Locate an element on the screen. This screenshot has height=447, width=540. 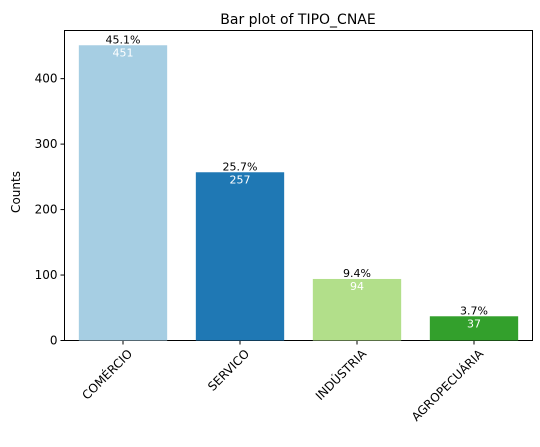
x-tick-label: COMÉRCIO is located at coordinates (107, 374).